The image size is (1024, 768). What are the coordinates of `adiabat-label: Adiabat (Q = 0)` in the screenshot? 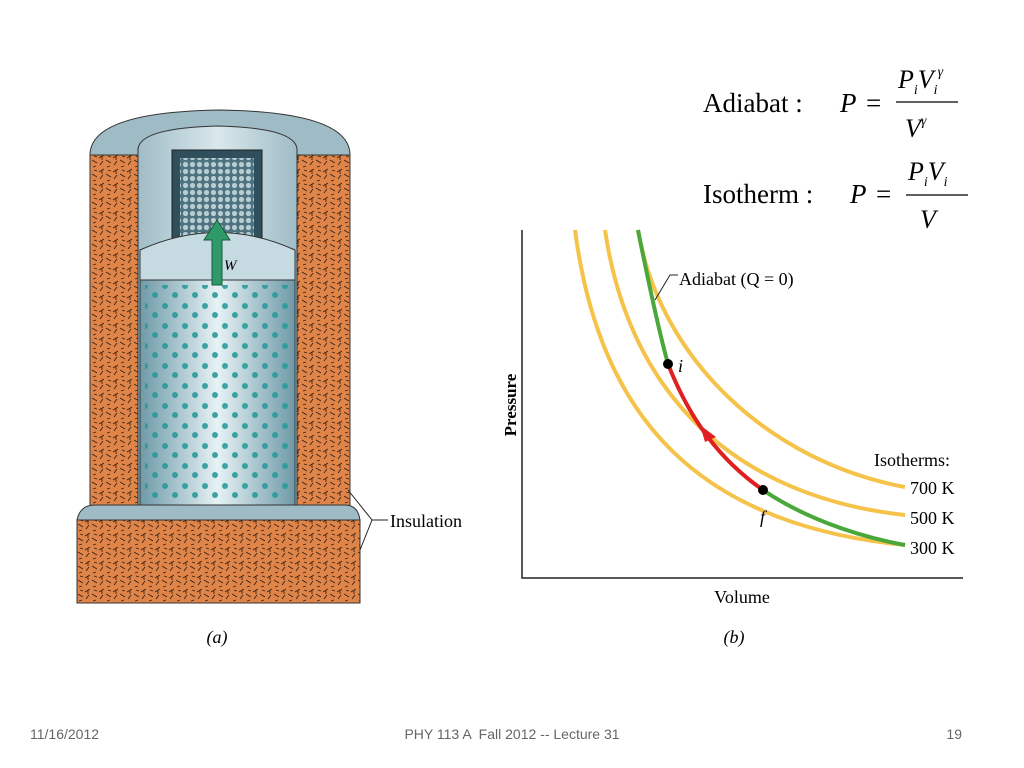 It's located at (736, 279).